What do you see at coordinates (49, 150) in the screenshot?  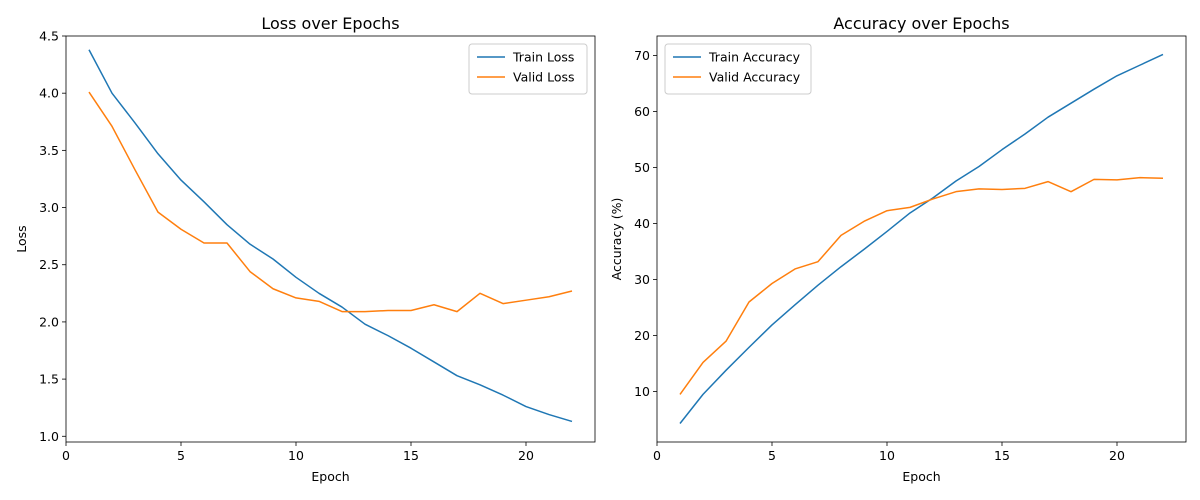 I see `y-tick-label: 3.5` at bounding box center [49, 150].